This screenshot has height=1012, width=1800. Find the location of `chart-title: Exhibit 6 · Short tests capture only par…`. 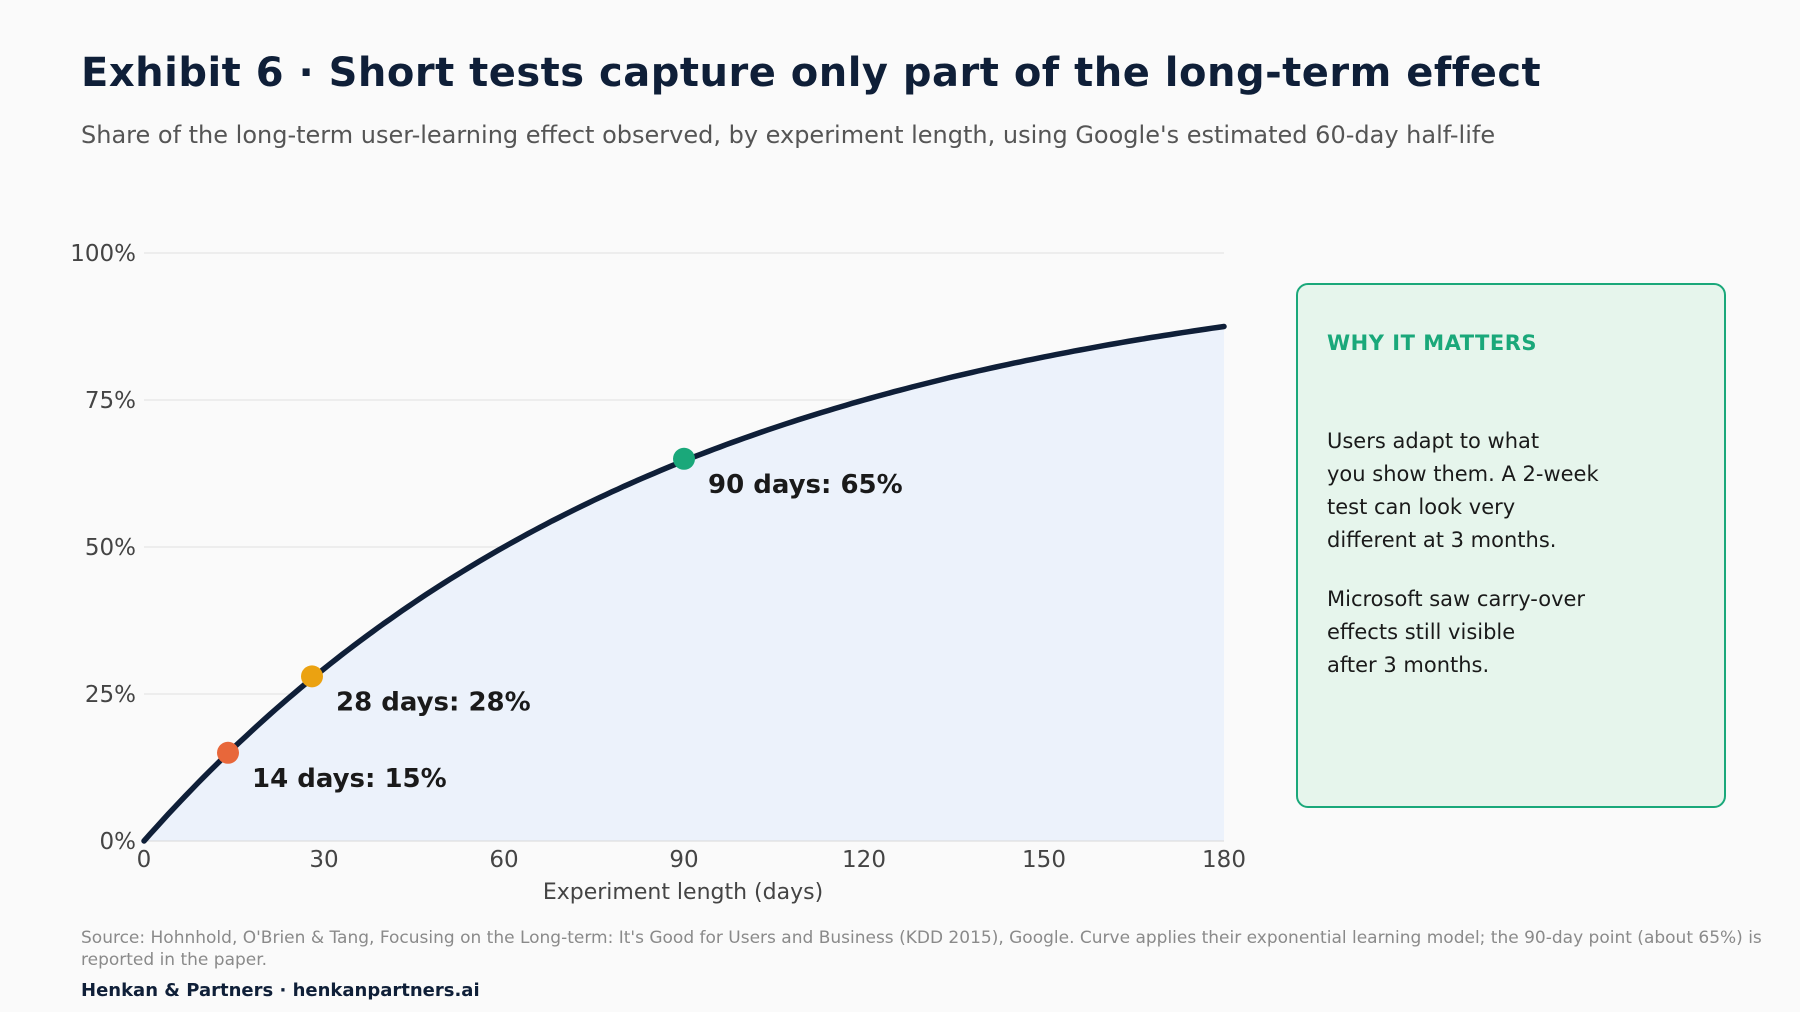

chart-title: Exhibit 6 · Short tests capture only par… is located at coordinates (811, 73).